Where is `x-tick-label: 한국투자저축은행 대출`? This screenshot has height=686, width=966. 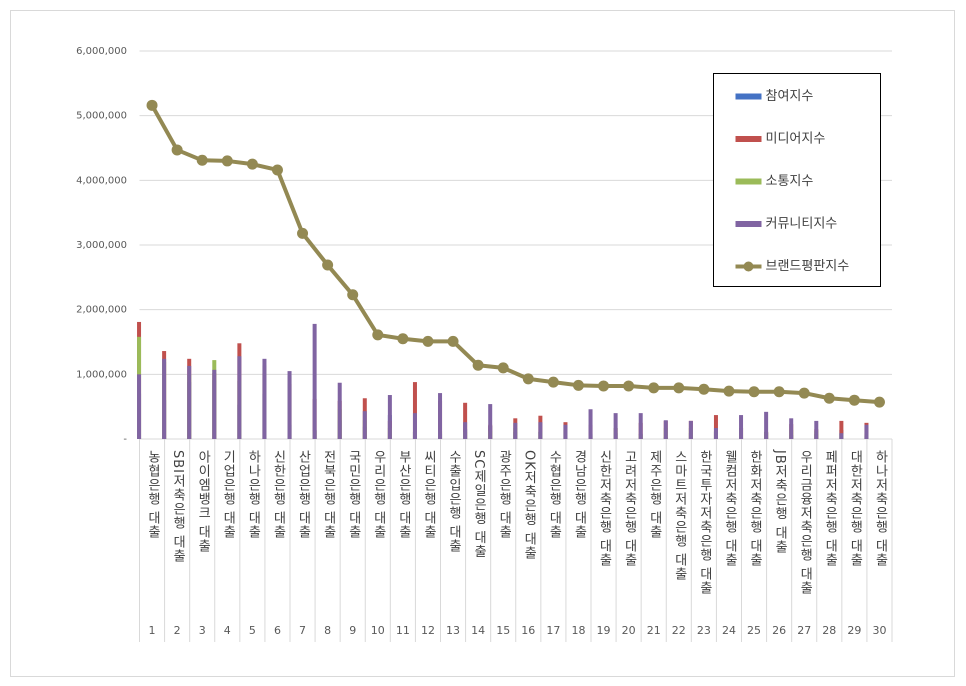 x-tick-label: 한국투자저축은행 대출 is located at coordinates (704, 523).